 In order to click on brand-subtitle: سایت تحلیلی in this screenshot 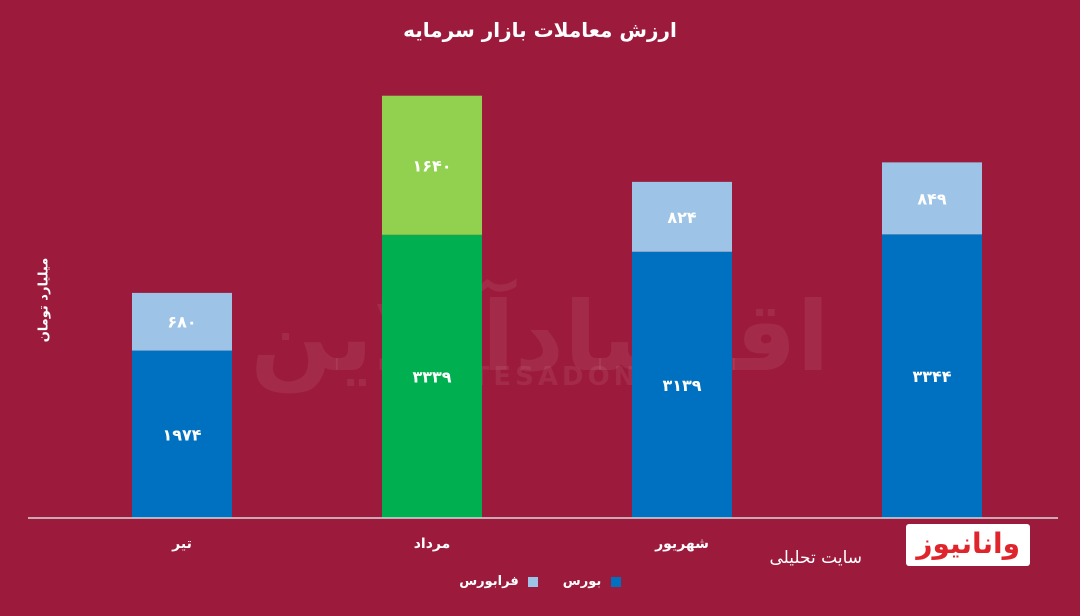, I will do `click(815, 558)`.